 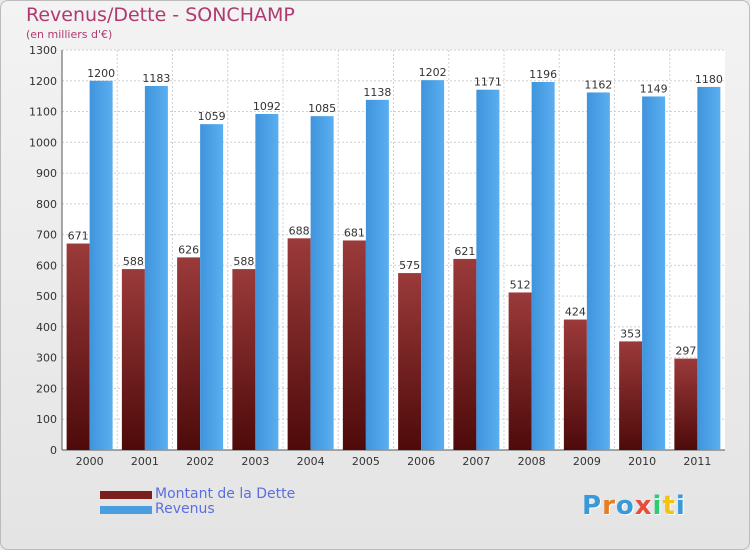 I want to click on x-tick-label: 2011, so click(x=697, y=461).